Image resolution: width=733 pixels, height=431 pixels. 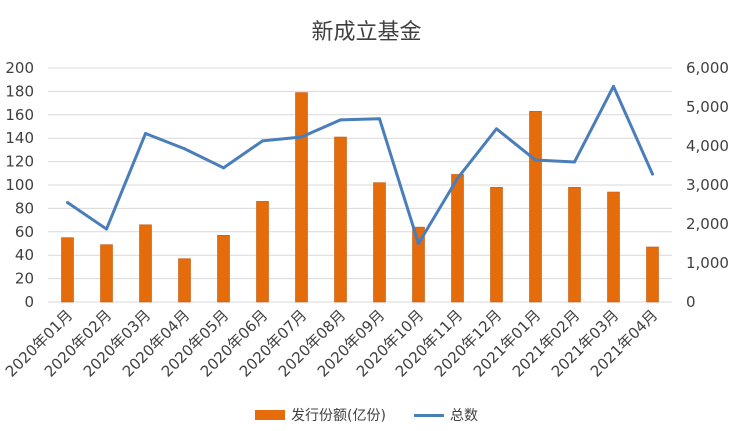 I want to click on legend-swatch-line, so click(x=428, y=415).